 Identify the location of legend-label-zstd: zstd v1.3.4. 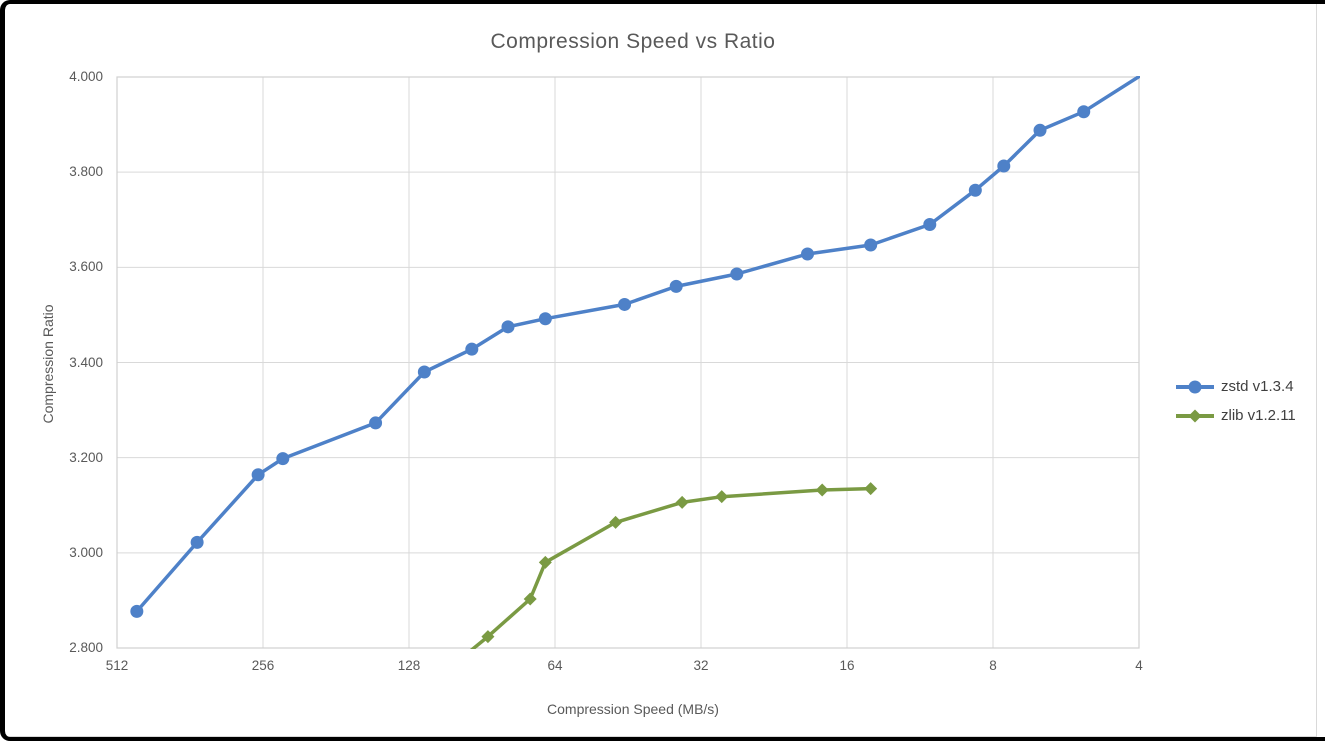
(1257, 386).